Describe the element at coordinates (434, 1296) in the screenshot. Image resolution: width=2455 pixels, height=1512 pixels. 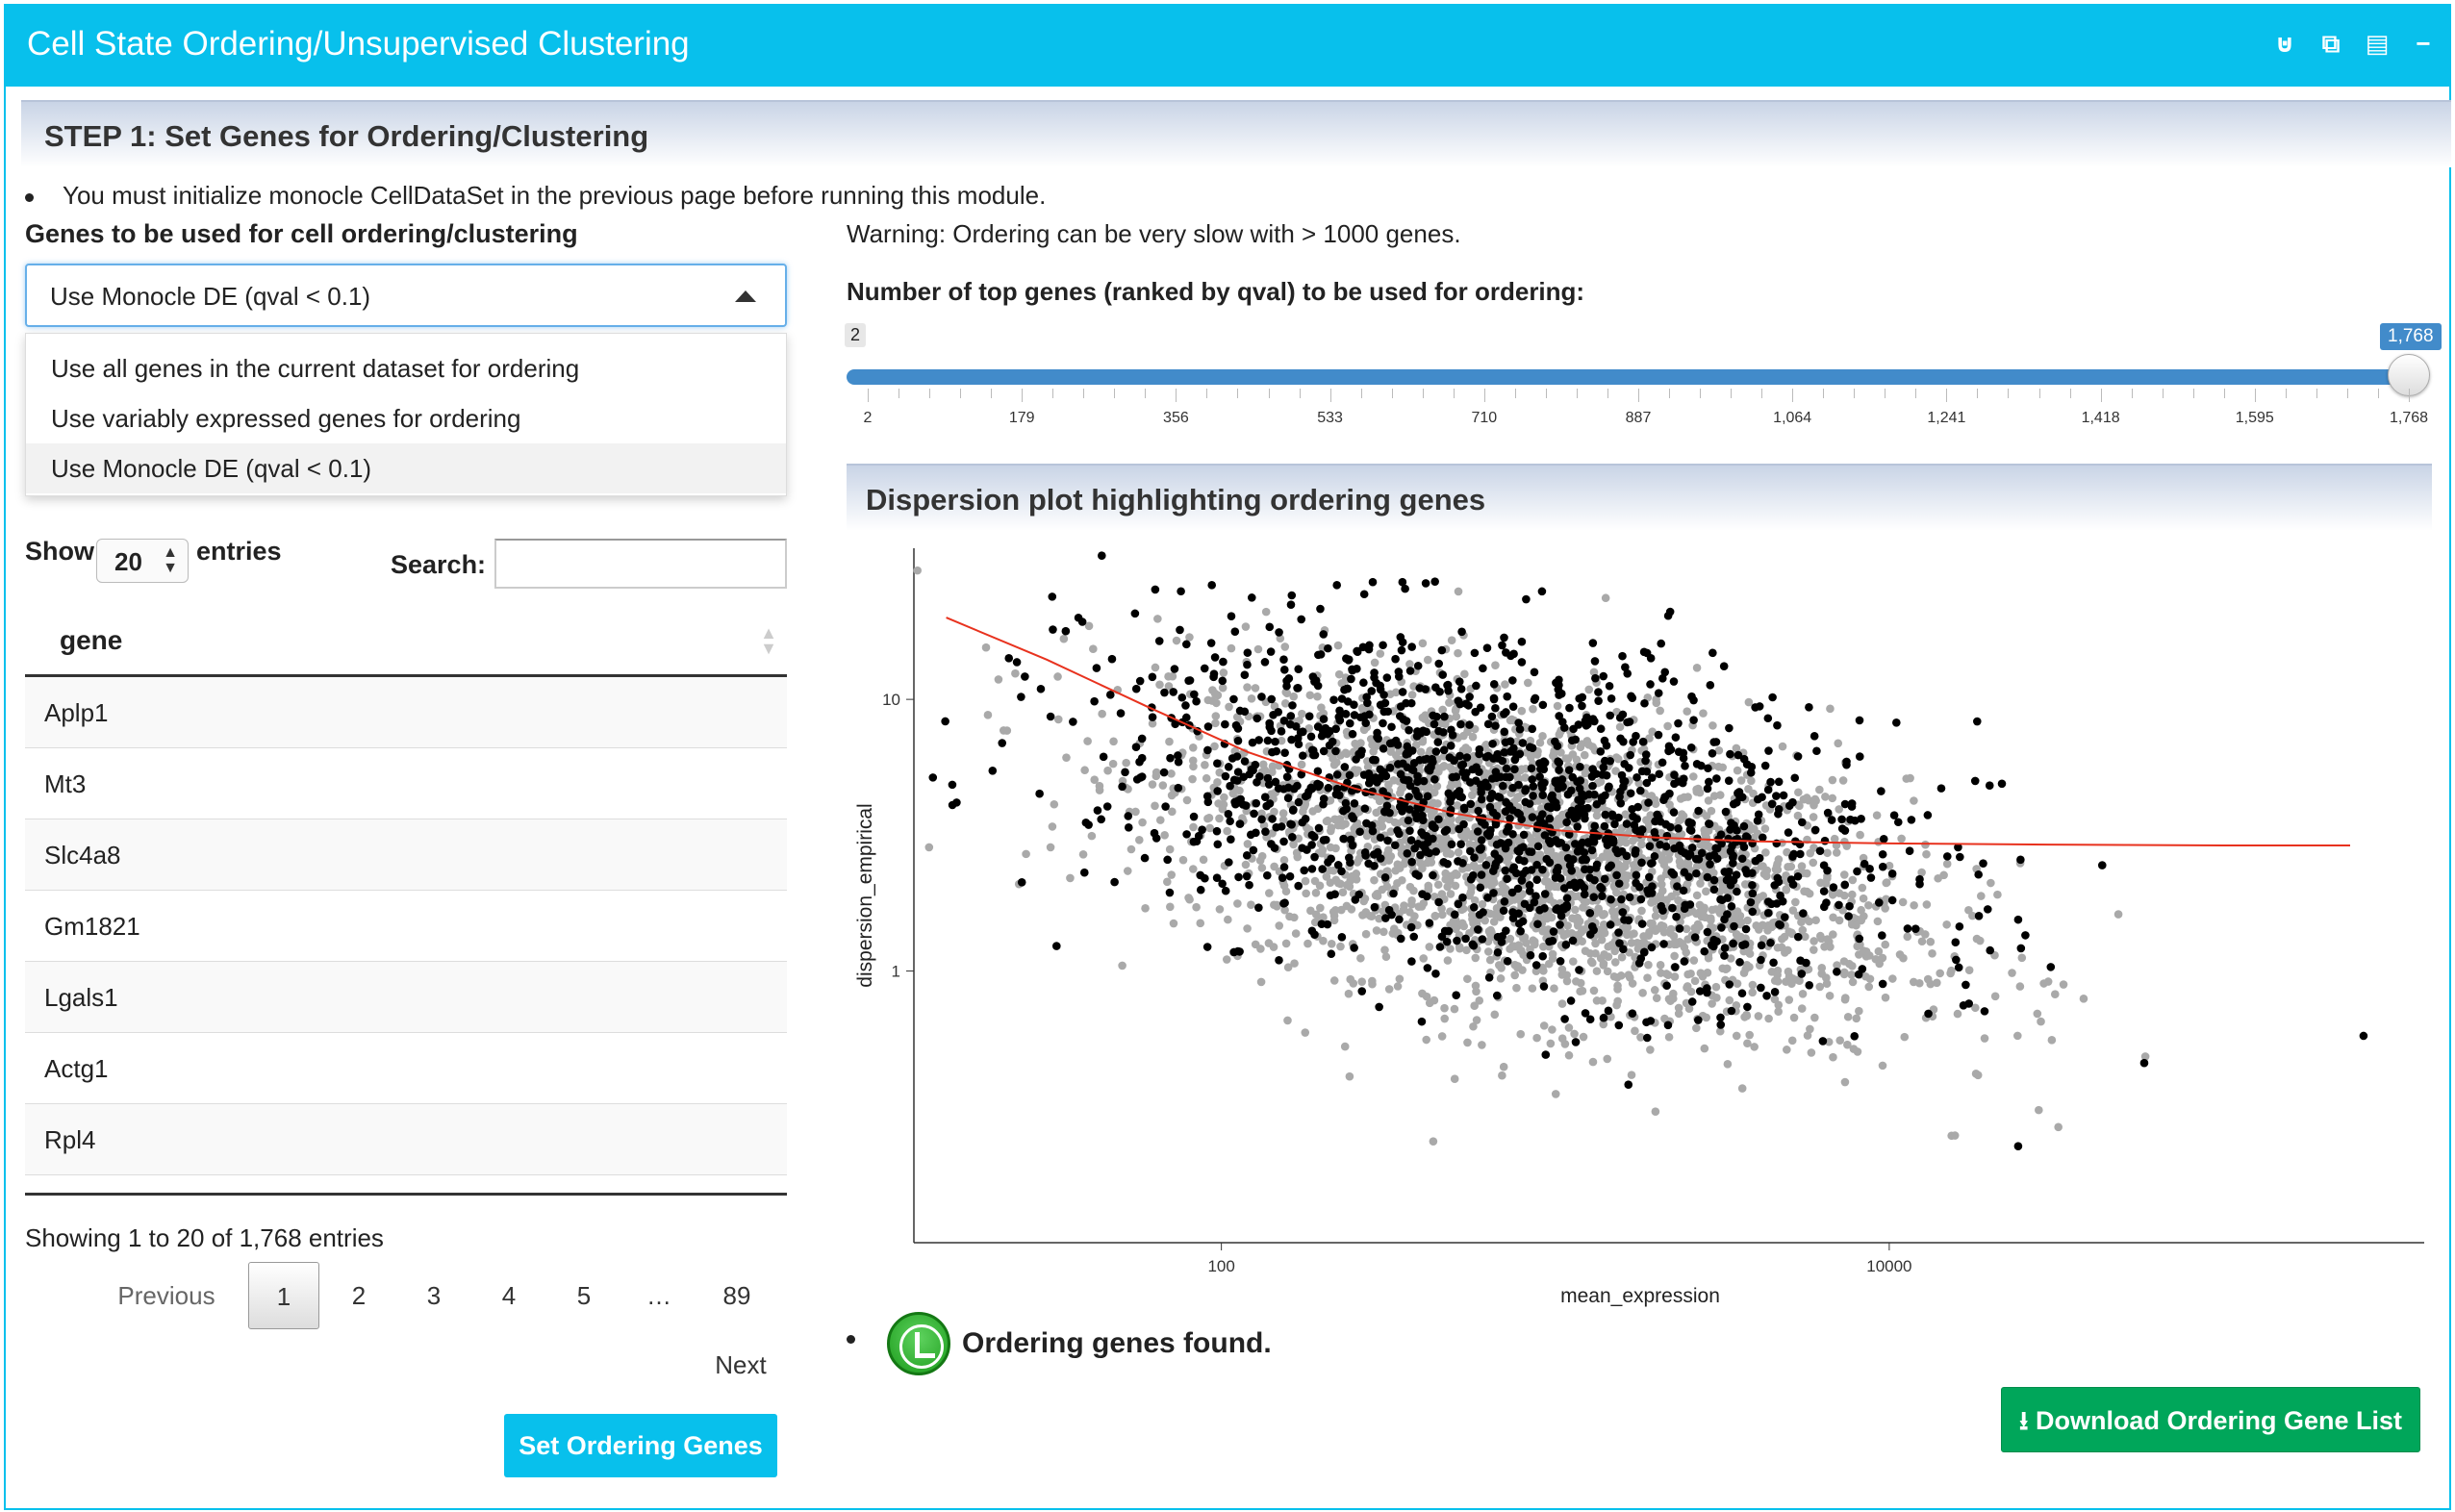
I see `pager-page-3: 3` at that location.